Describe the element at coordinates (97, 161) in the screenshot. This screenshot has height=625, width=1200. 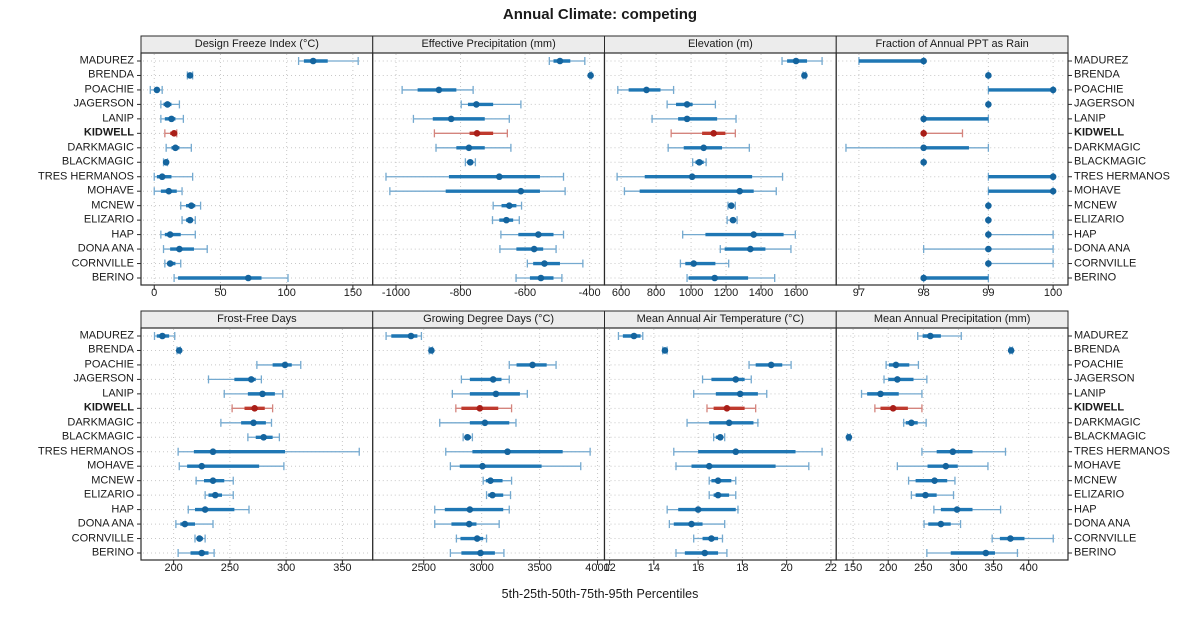
I see `site-label-left: BLACKMAGIC` at that location.